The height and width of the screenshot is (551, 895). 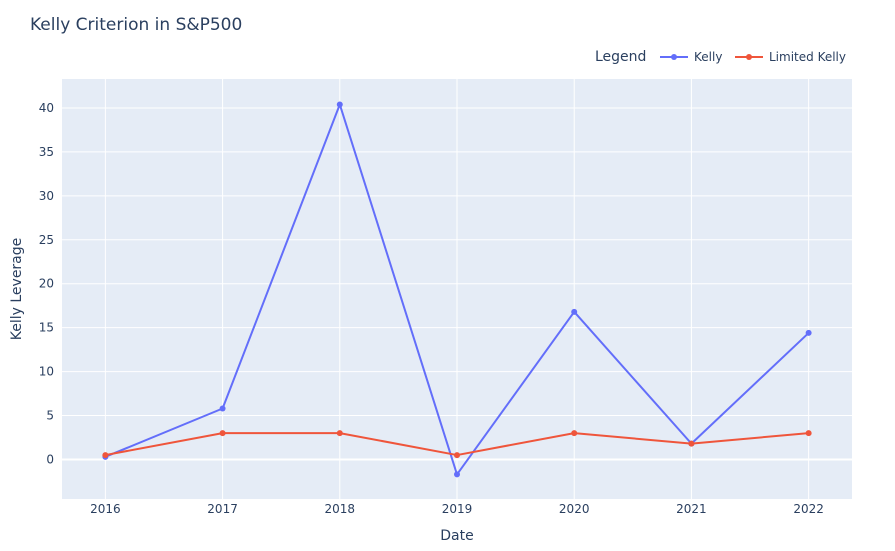 I want to click on data-point-limited-kelly-2022, so click(x=808, y=433).